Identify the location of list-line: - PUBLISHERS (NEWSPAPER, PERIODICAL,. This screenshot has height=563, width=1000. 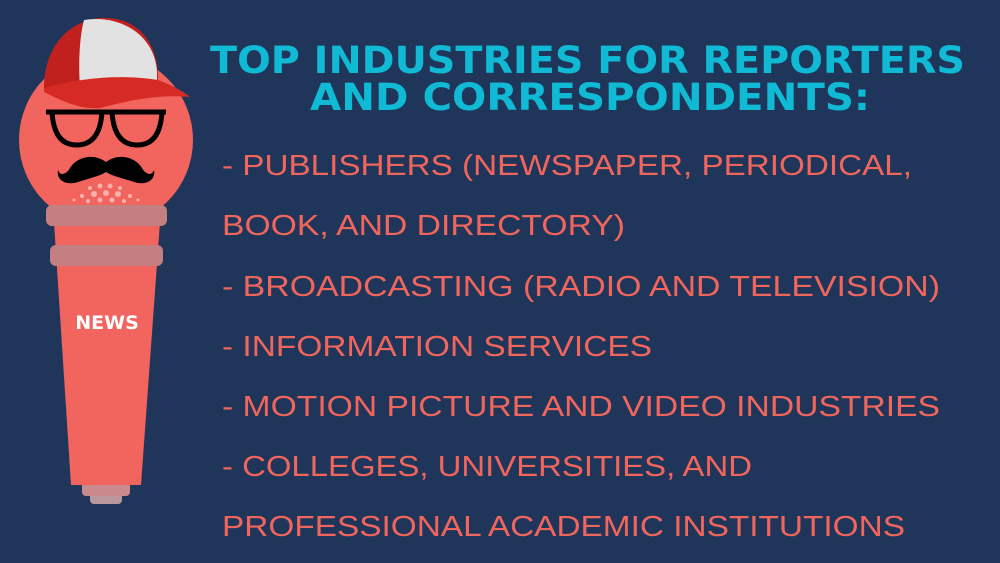
(567, 166).